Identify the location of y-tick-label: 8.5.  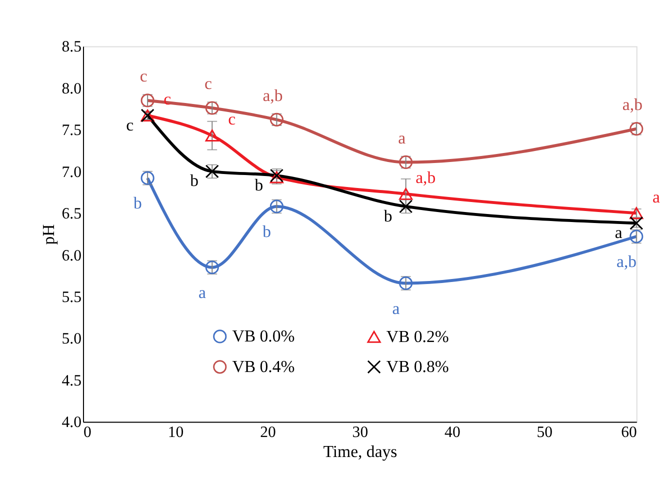
(72, 47).